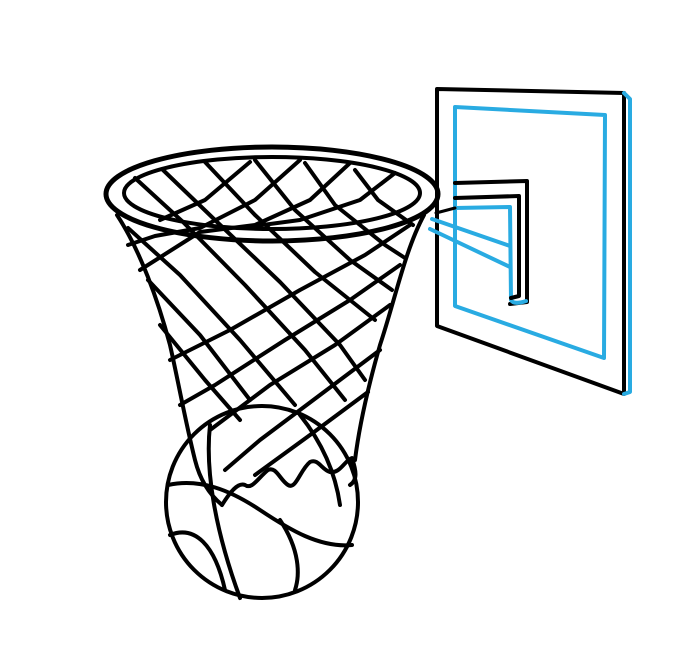  I want to click on hoop-bracket, so click(470, 237).